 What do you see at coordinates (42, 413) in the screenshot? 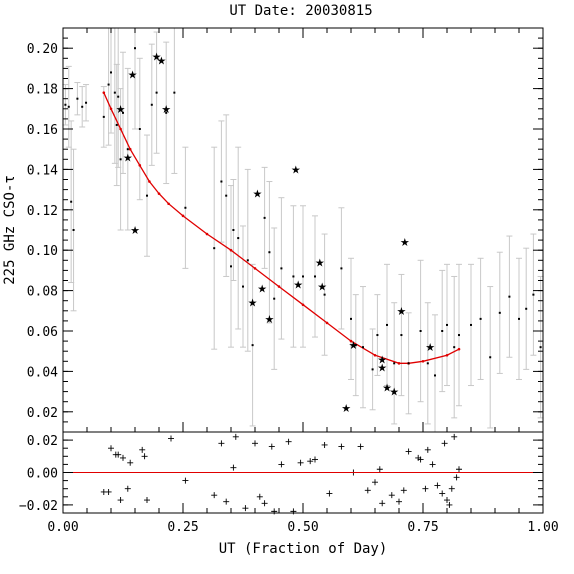
I see `y-tick-label: 0.02` at bounding box center [42, 413].